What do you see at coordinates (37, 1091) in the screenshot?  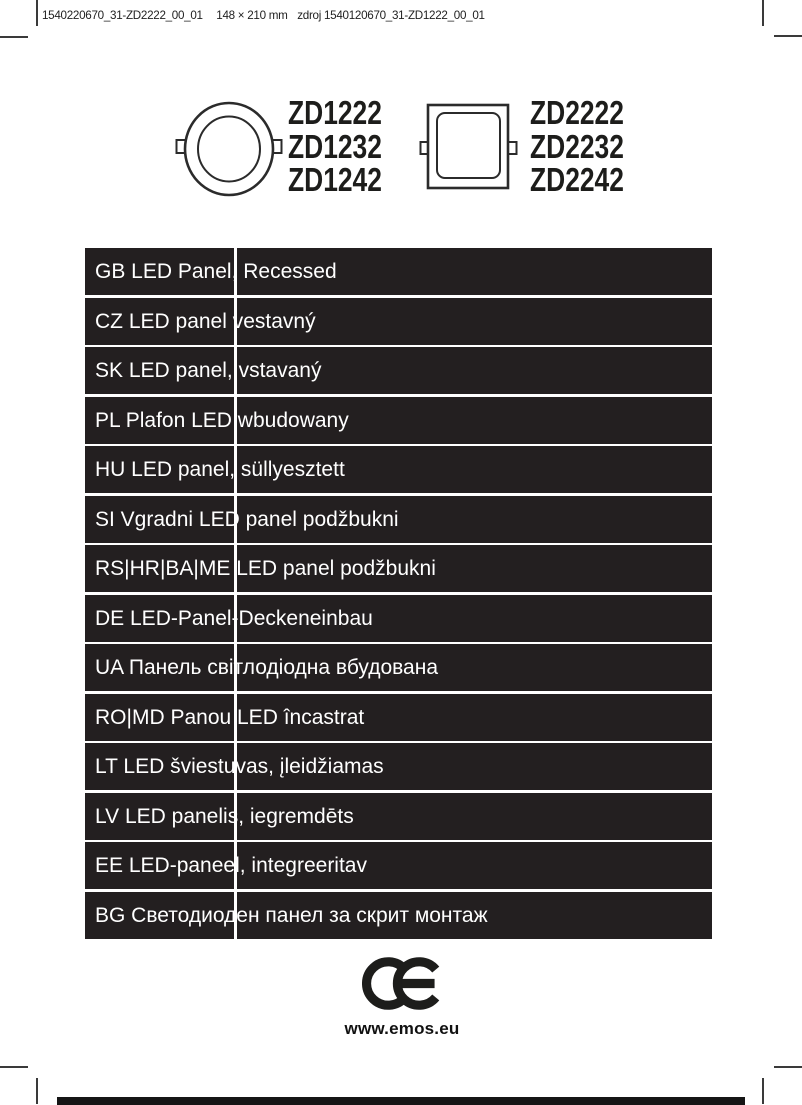 I see `crop-mark-bottom-left-vertical` at bounding box center [37, 1091].